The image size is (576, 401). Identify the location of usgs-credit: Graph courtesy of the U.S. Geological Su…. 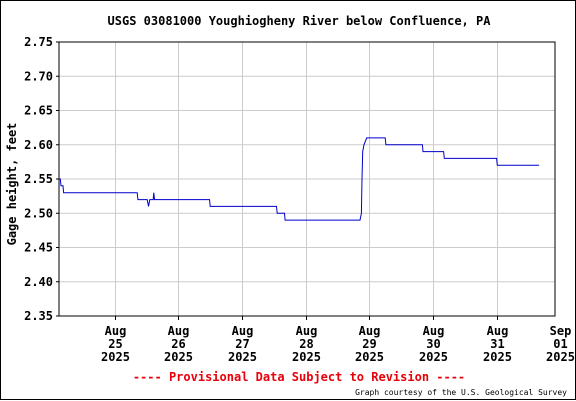
(461, 392).